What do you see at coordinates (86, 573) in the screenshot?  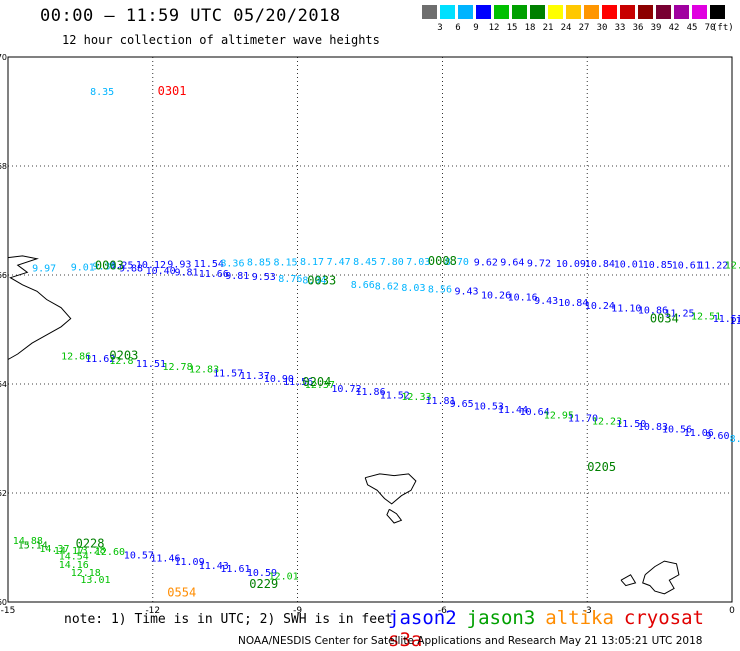 I see `swh-value: 12.18` at bounding box center [86, 573].